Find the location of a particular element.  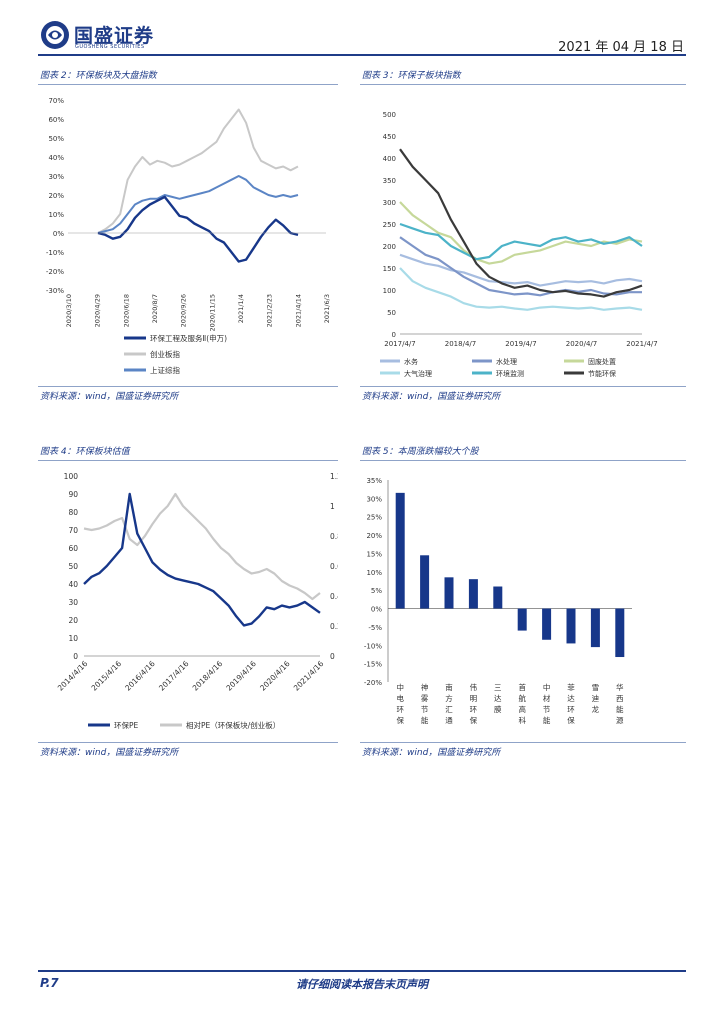

fig4-y-left-tick: 60 is located at coordinates (73, 548).